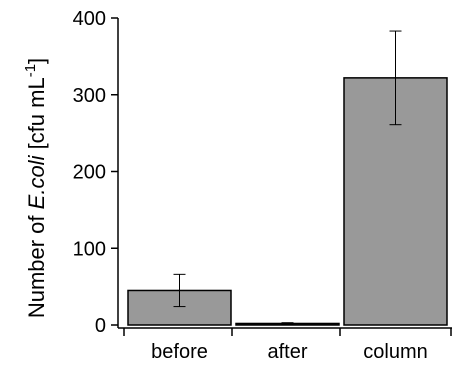  Describe the element at coordinates (179, 352) in the screenshot. I see `x-tick-label-before: before` at that location.